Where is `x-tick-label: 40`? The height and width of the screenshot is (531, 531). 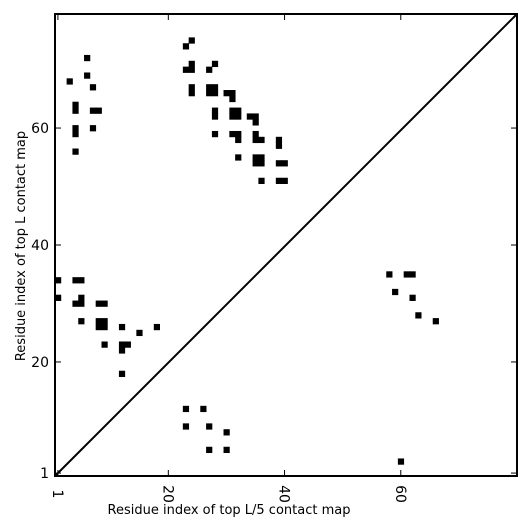
x-tick-label: 40 is located at coordinates (284, 494).